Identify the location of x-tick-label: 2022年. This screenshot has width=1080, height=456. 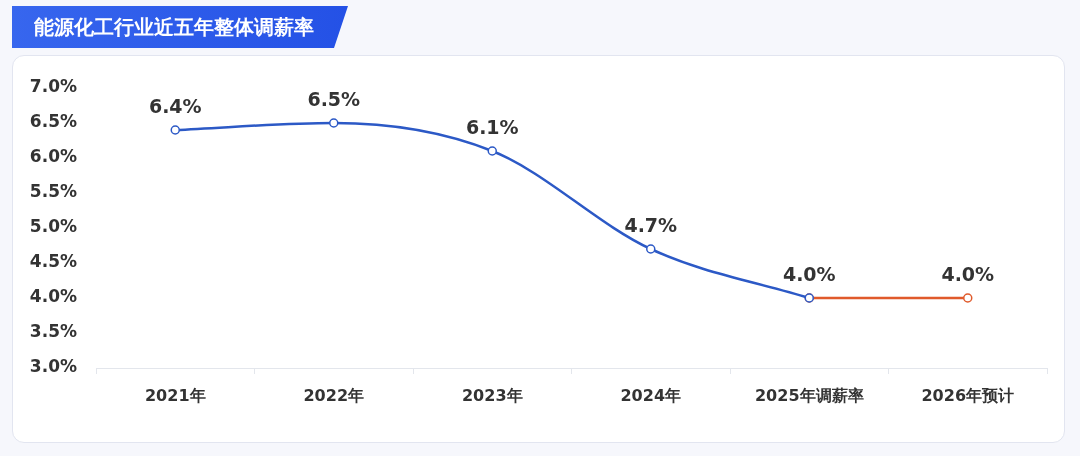
(334, 395).